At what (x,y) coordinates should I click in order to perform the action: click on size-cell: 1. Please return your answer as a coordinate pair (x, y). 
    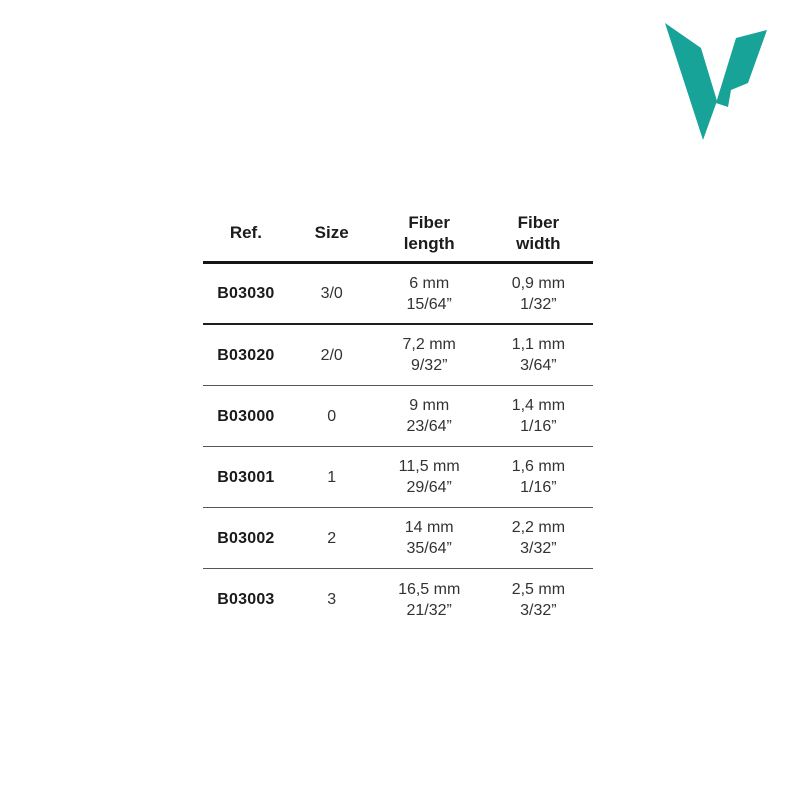
    Looking at the image, I should click on (332, 477).